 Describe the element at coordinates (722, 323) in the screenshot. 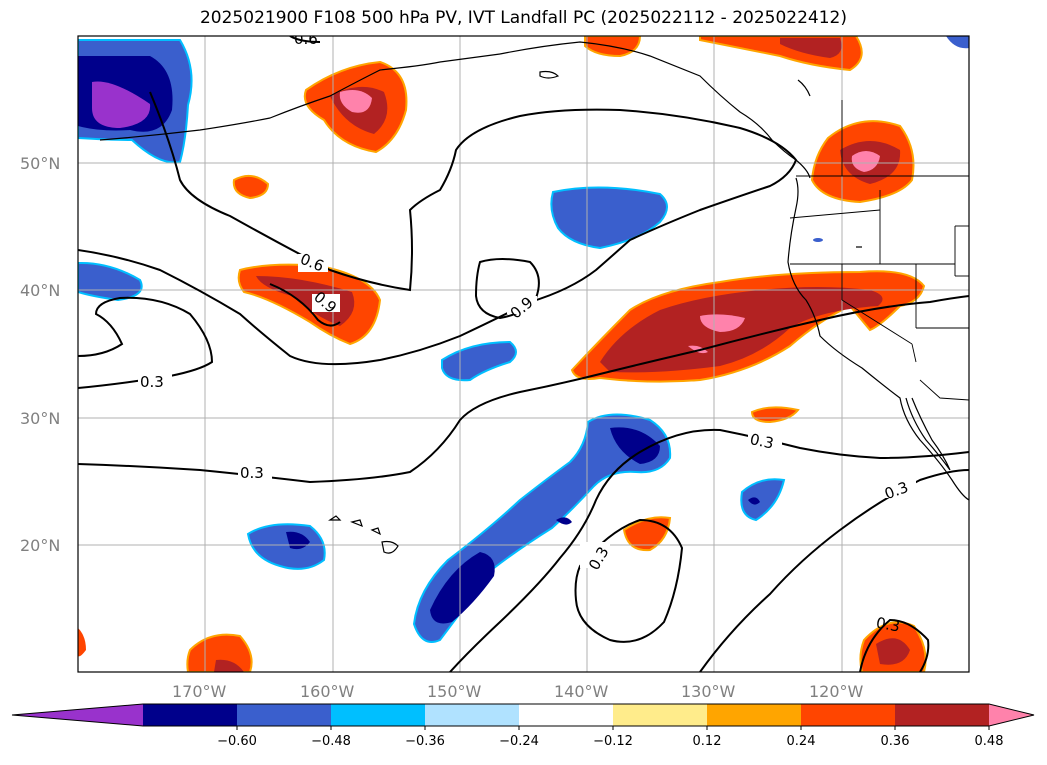

I see `pink-region-atmospheric-river` at that location.